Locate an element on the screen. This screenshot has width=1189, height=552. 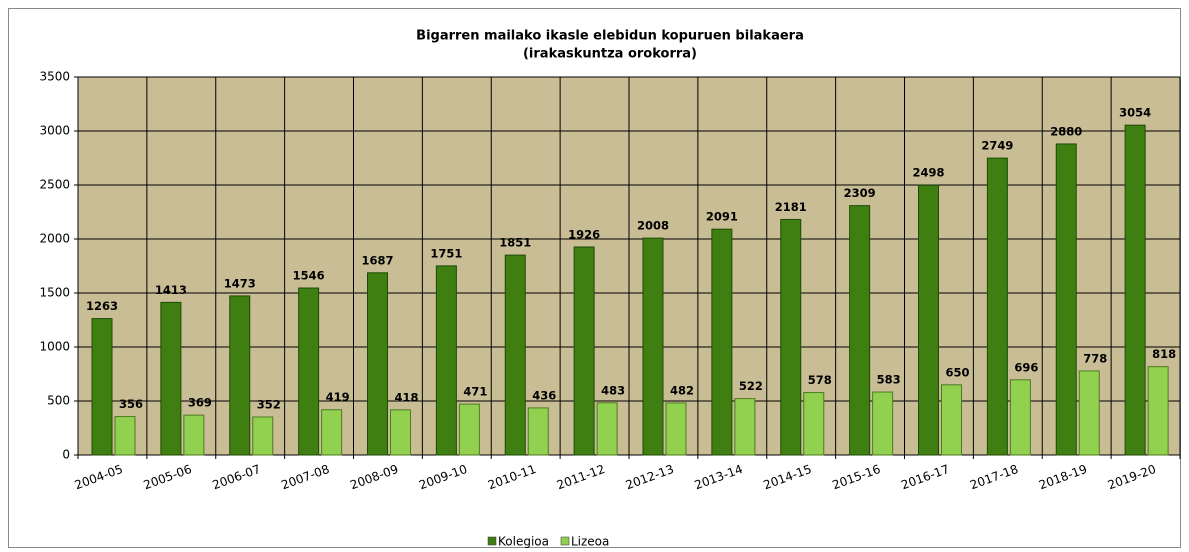
data-label: 471 is located at coordinates (475, 392).